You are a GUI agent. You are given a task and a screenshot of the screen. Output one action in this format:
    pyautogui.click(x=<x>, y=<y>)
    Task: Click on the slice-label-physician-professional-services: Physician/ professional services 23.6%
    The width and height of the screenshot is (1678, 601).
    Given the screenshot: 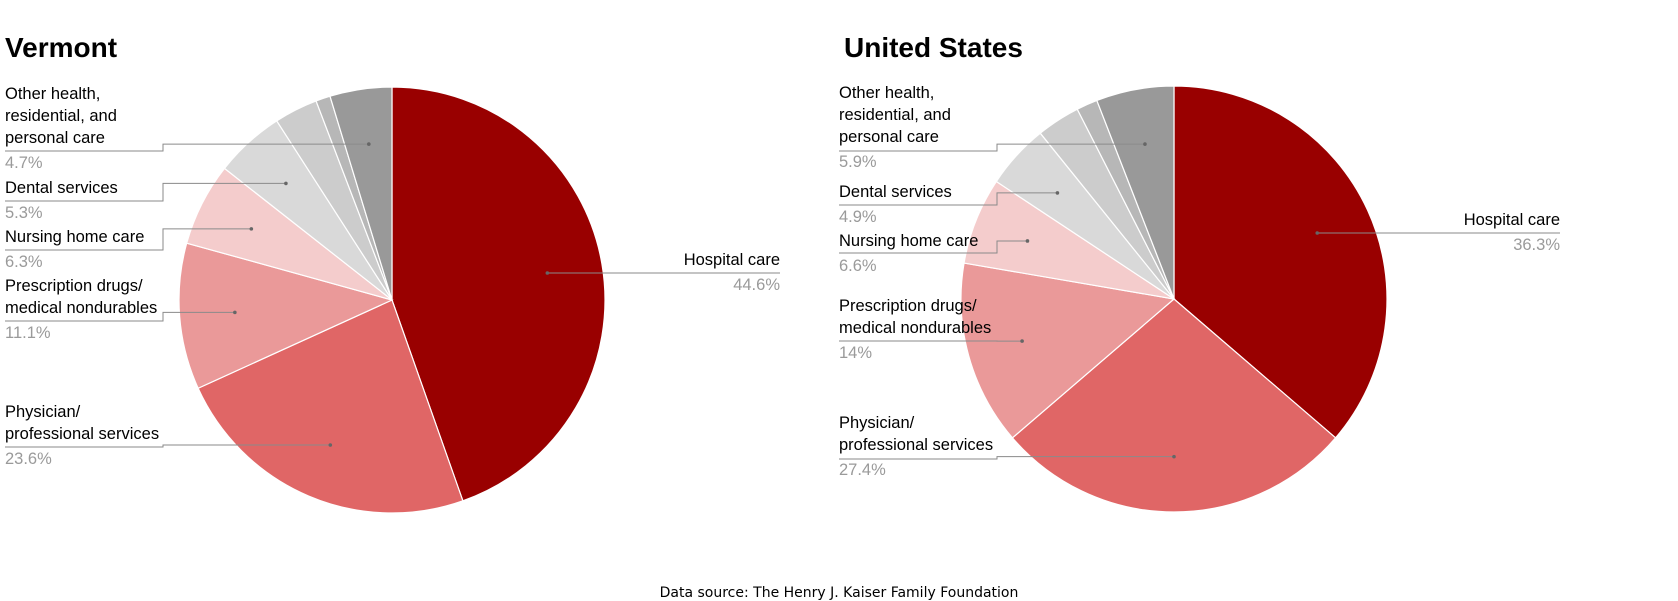 What is the action you would take?
    pyautogui.click(x=82, y=435)
    